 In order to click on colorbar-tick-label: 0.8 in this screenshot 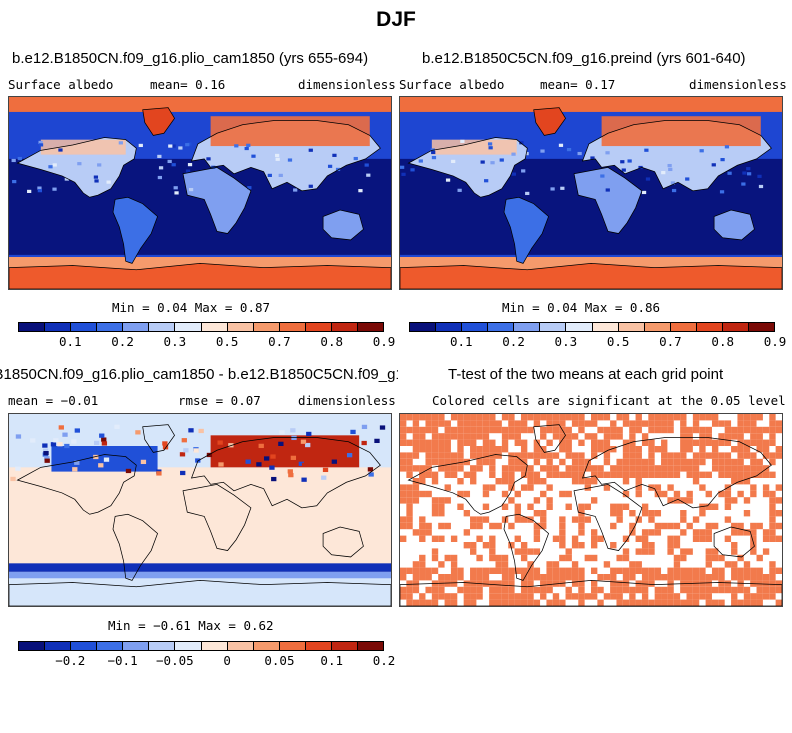, I will do `click(331, 341)`.